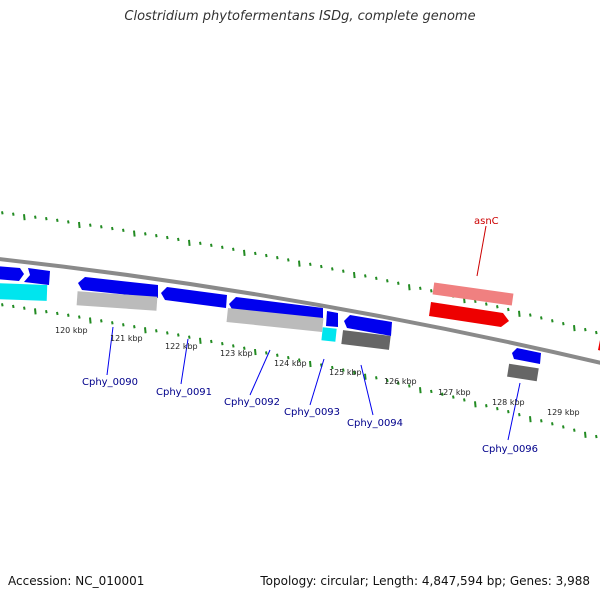 The image size is (600, 600). I want to click on rna-light-feature, so click(473, 294).